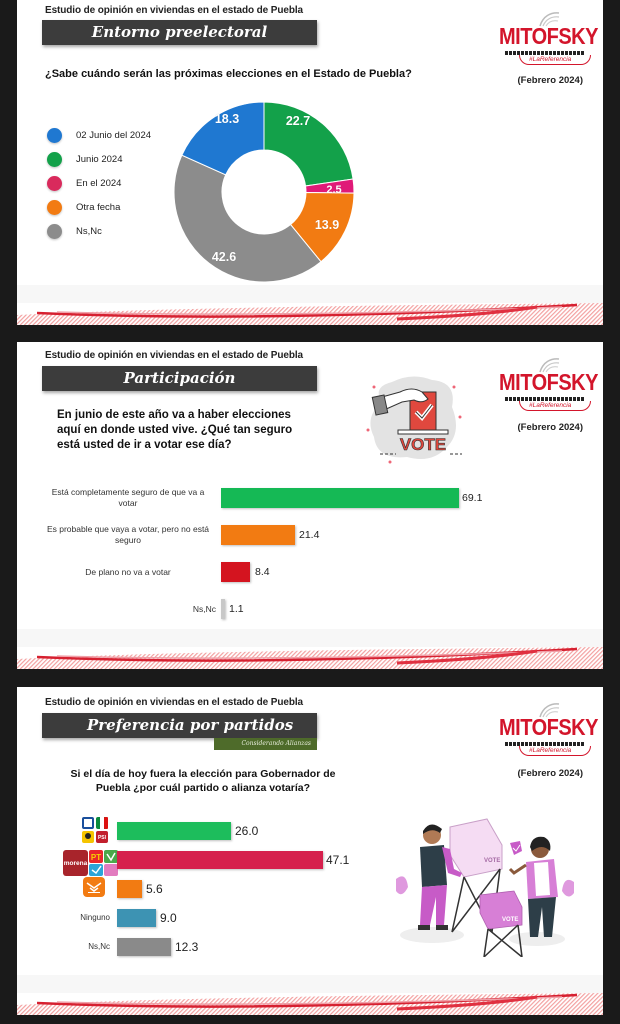 The width and height of the screenshot is (620, 1024). What do you see at coordinates (114, 135) in the screenshot?
I see `legend-label: 02 Junio del 2024` at bounding box center [114, 135].